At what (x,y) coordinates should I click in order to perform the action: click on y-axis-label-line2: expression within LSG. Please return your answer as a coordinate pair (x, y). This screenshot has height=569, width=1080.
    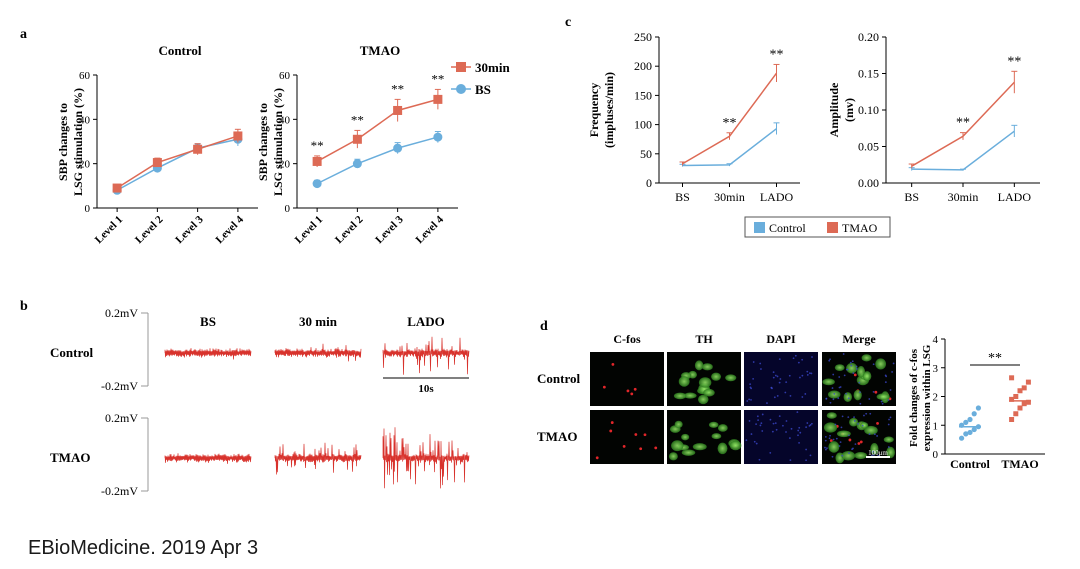
    Looking at the image, I should click on (927, 397).